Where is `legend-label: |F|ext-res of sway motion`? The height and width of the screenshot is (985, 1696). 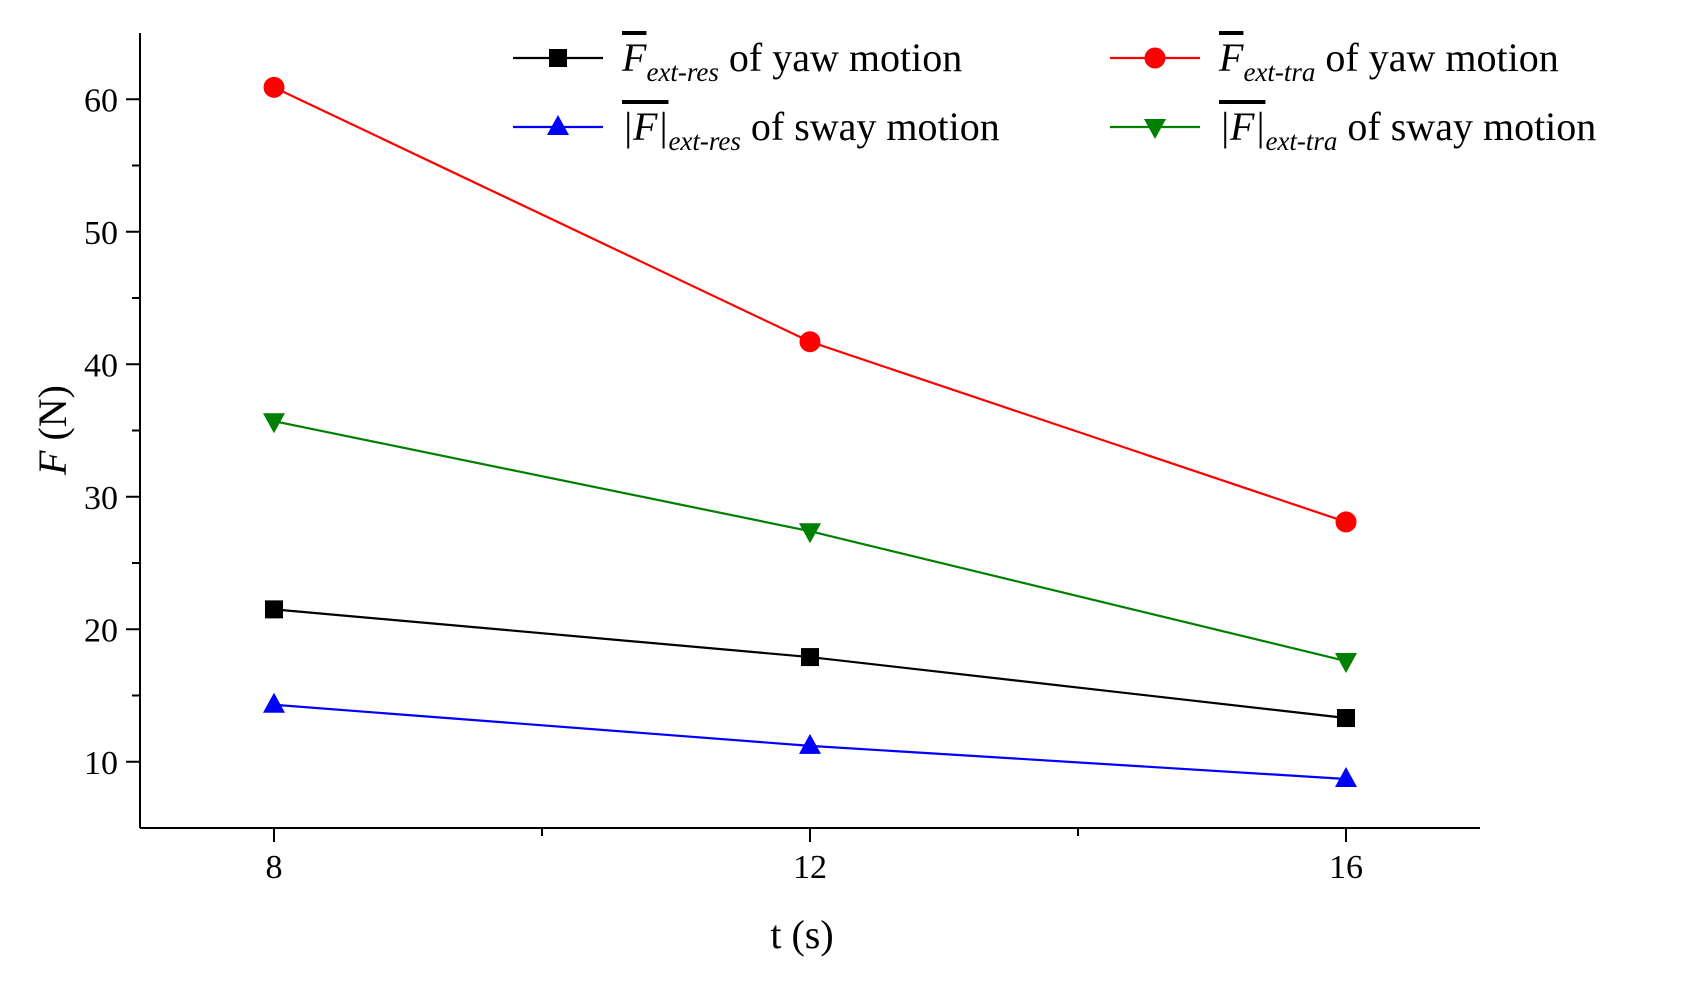
legend-label: |F|ext-res of sway motion is located at coordinates (811, 130).